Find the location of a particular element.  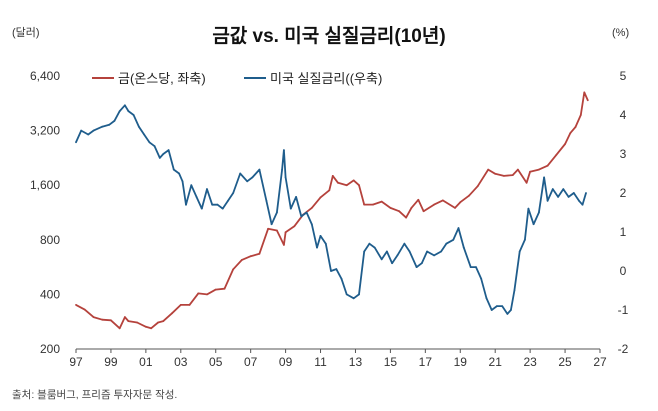

legend-label-rate: 미국 실질금리((우축) is located at coordinates (326, 78).